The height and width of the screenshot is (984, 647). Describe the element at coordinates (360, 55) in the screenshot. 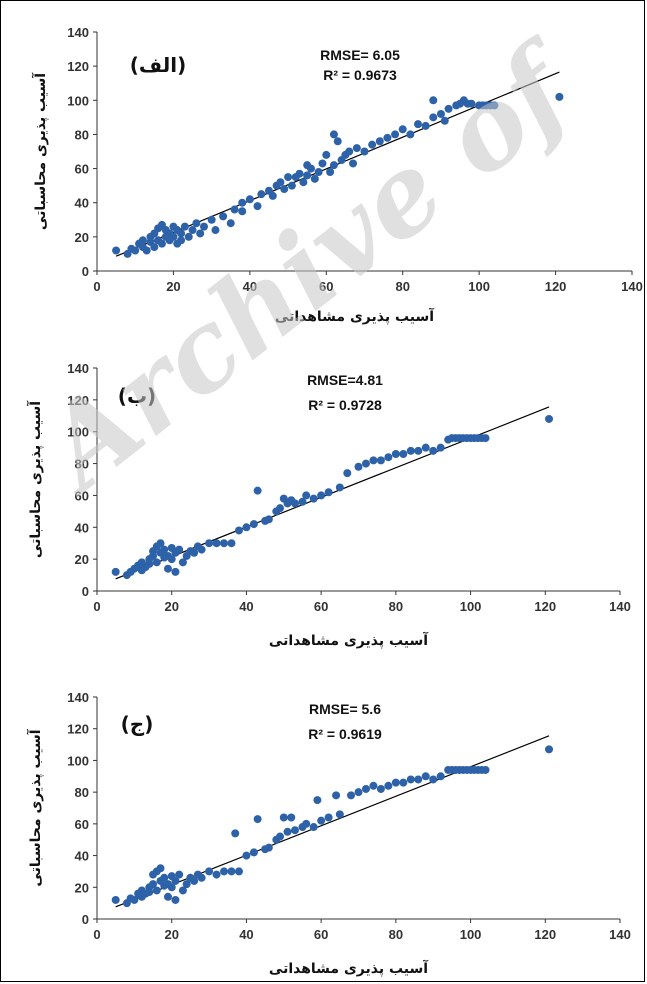

I see `rmse-label: RMSE= 6.05` at that location.